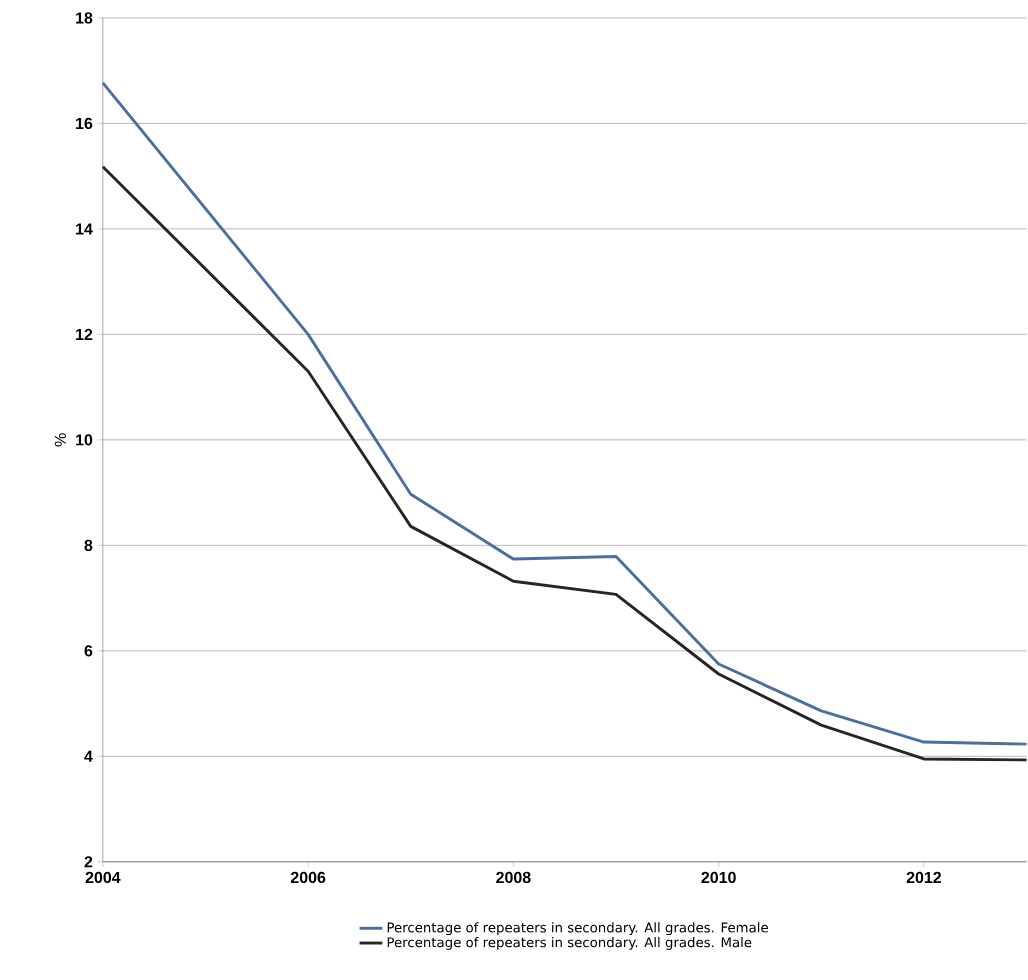 Image resolution: width=1028 pixels, height=980 pixels. What do you see at coordinates (308, 878) in the screenshot?
I see `x-tick-label: 2006` at bounding box center [308, 878].